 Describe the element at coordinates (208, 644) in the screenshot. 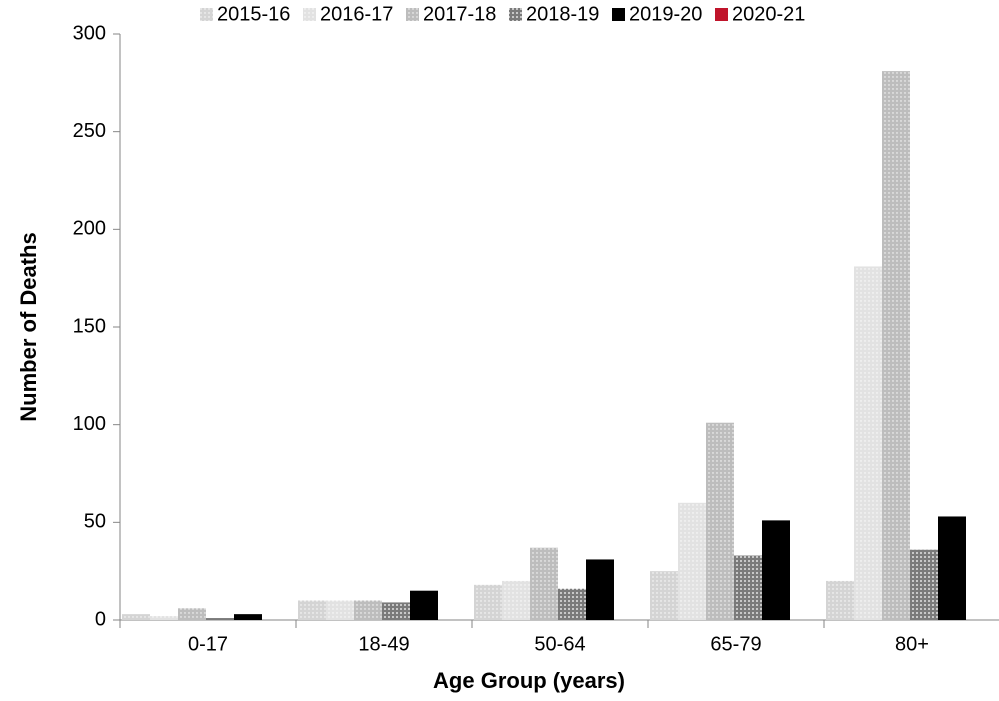

I see `x-tick-label: 0-17` at that location.